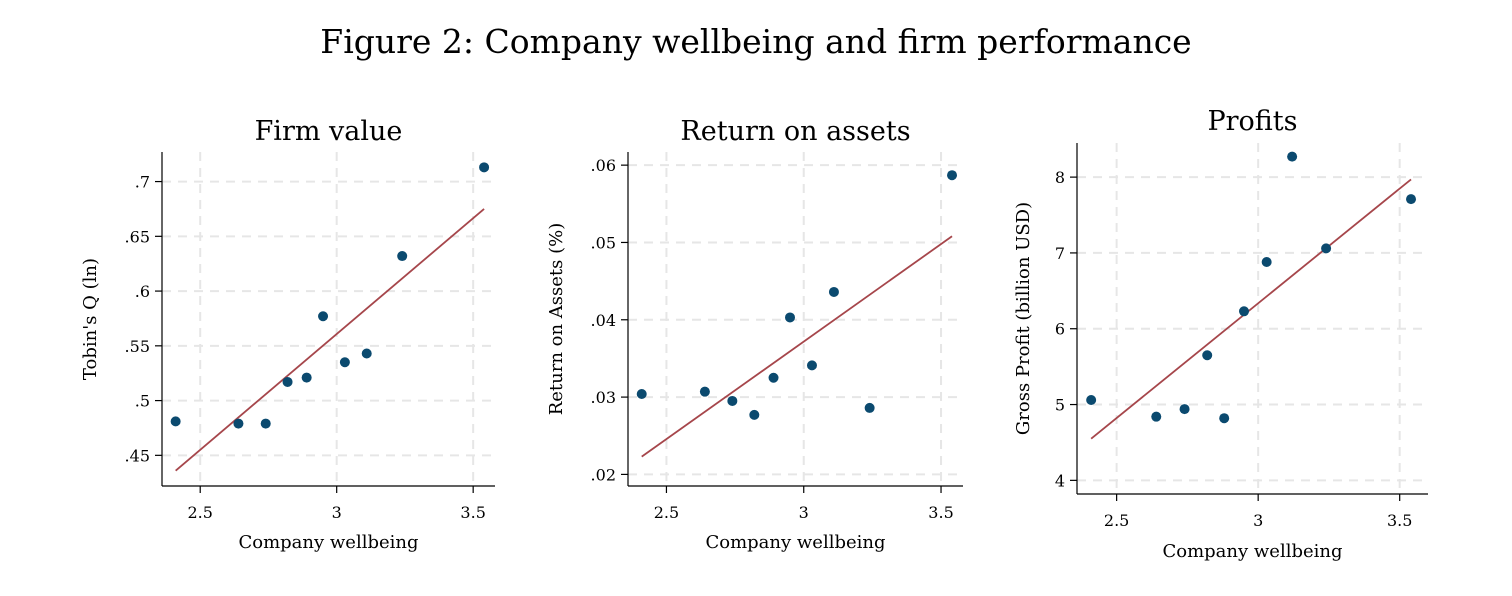  Describe the element at coordinates (137, 455) in the screenshot. I see `y-tick-label: .45` at that location.